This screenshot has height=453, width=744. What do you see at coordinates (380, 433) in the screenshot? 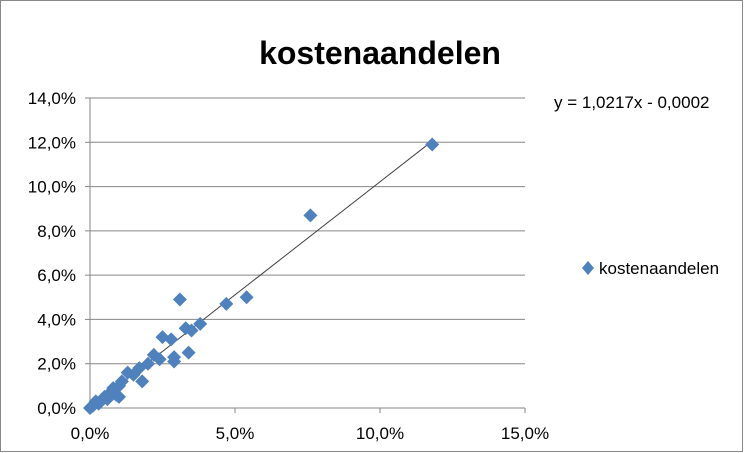
I see `x-tick-label: 10,0%` at bounding box center [380, 433].